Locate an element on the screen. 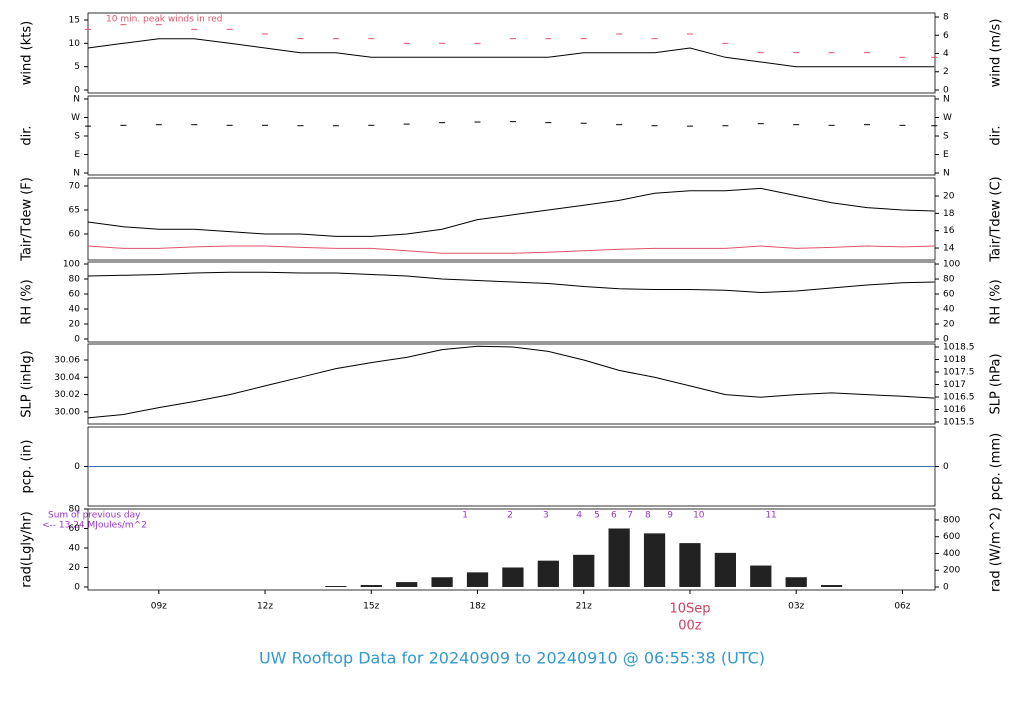 Image resolution: width=1024 pixels, height=704 pixels. y-tick-label: E is located at coordinates (77, 155).